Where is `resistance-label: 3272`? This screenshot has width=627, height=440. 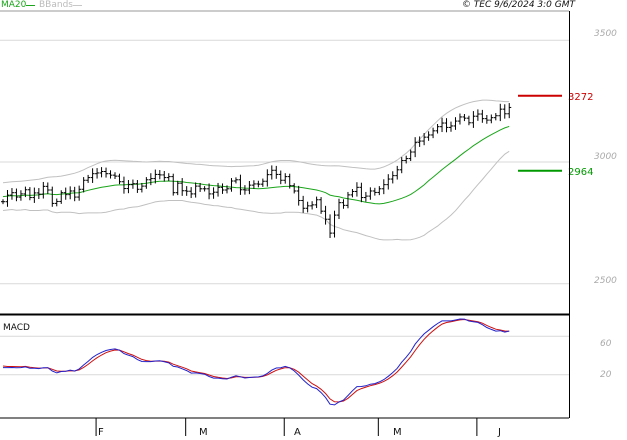
resistance-label: 3272 is located at coordinates (580, 97).